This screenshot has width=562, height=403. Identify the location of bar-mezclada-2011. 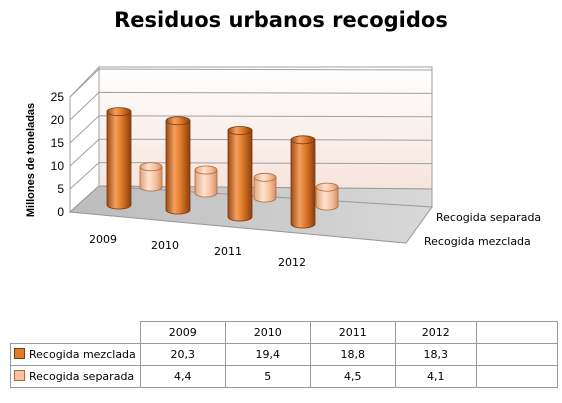
(240, 174).